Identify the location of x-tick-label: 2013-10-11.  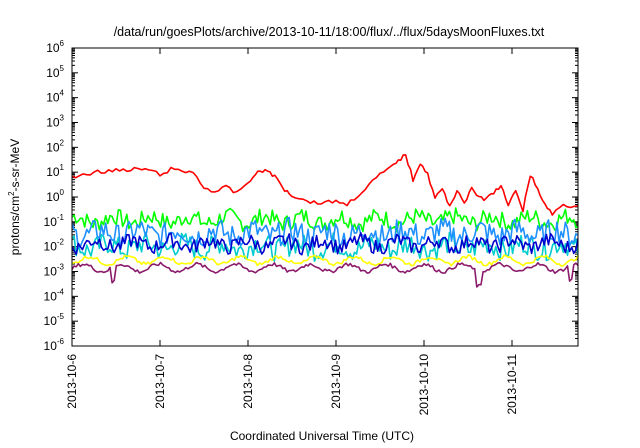
(512, 384).